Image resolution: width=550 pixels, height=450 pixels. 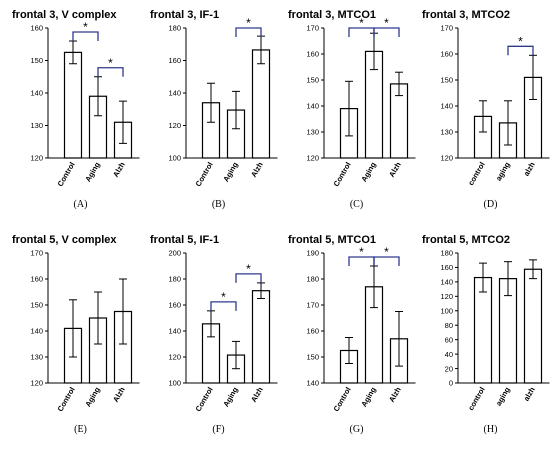 What do you see at coordinates (466, 15) in the screenshot?
I see `chart-title: frontal 3, MTCO2` at bounding box center [466, 15].